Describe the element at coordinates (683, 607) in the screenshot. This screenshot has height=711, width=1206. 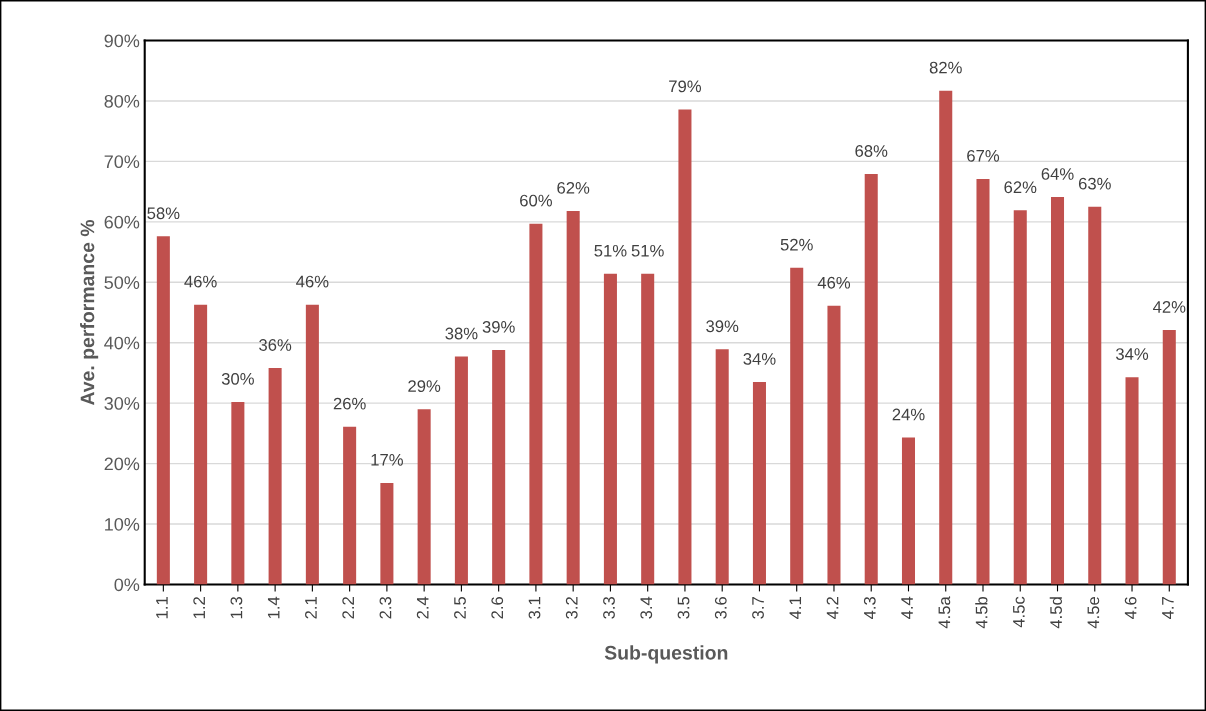
I see `x-tick-label: 3.5` at that location.